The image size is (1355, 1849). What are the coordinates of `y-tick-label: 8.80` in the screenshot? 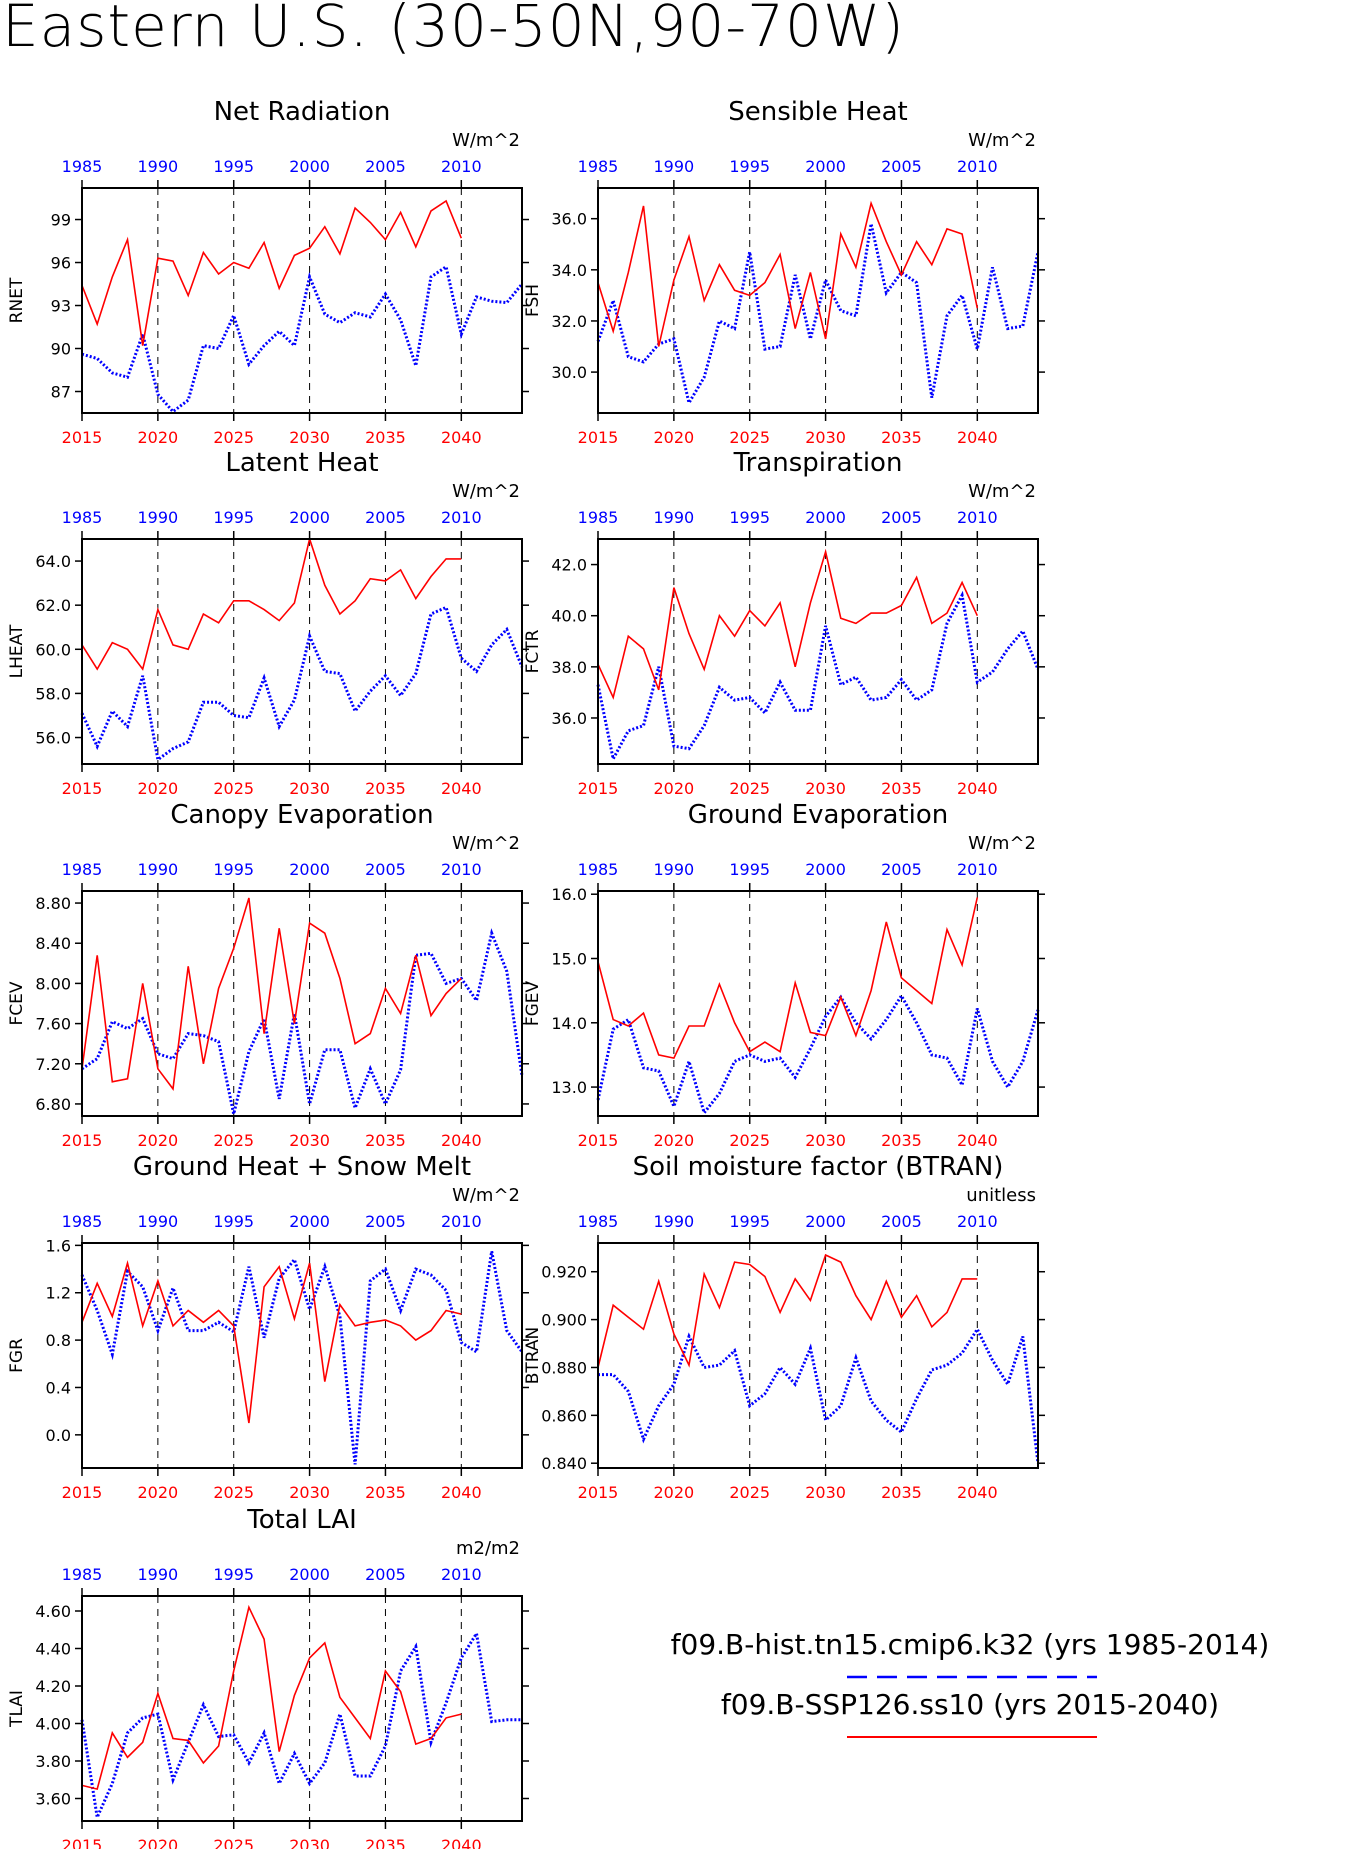 It's located at (53, 903).